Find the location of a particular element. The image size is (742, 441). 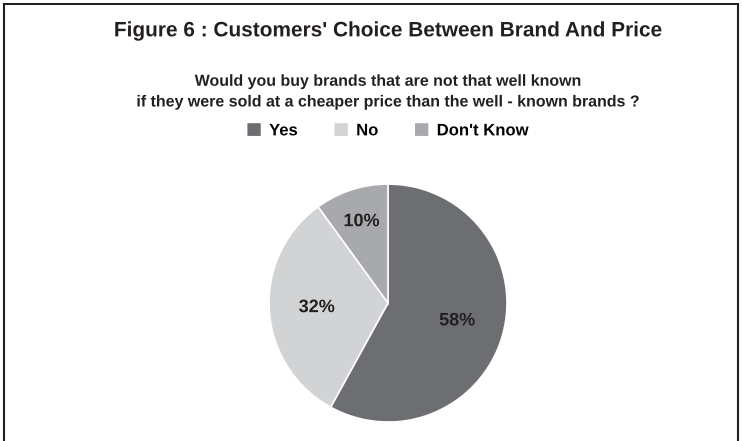

legend-label: No is located at coordinates (367, 130).